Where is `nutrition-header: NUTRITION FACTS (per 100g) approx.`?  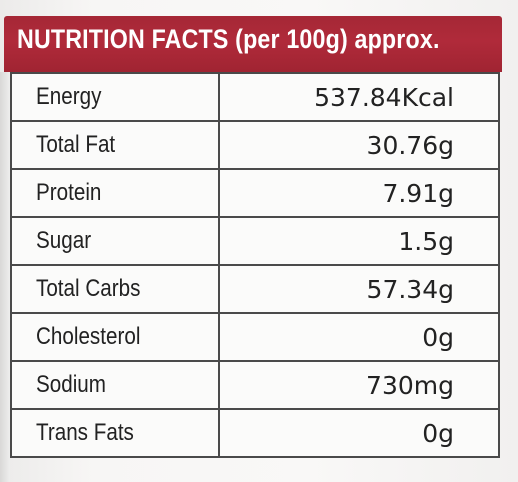 nutrition-header: NUTRITION FACTS (per 100g) approx. is located at coordinates (253, 44).